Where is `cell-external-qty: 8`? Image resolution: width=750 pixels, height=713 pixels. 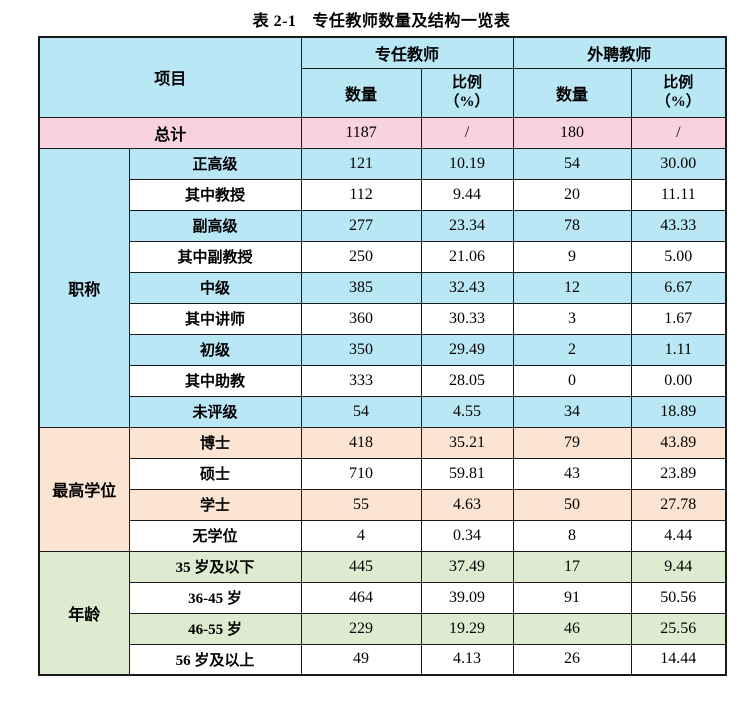 cell-external-qty: 8 is located at coordinates (572, 535).